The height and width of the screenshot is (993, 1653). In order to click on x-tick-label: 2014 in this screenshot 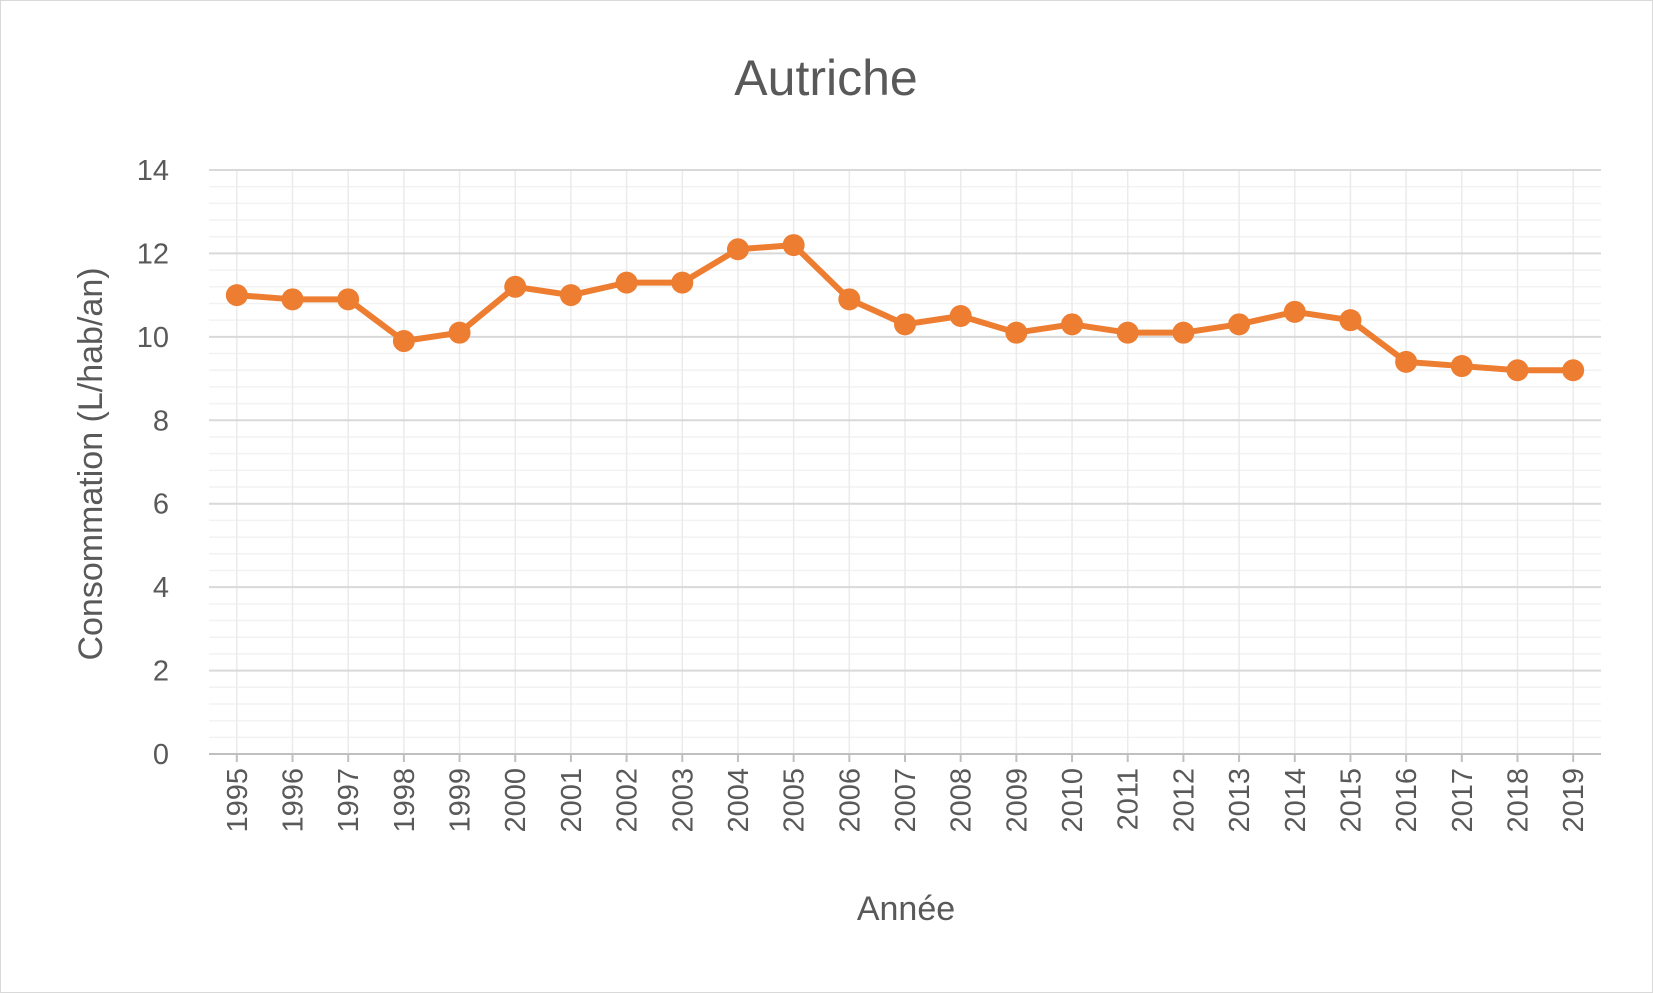, I will do `click(1296, 800)`.